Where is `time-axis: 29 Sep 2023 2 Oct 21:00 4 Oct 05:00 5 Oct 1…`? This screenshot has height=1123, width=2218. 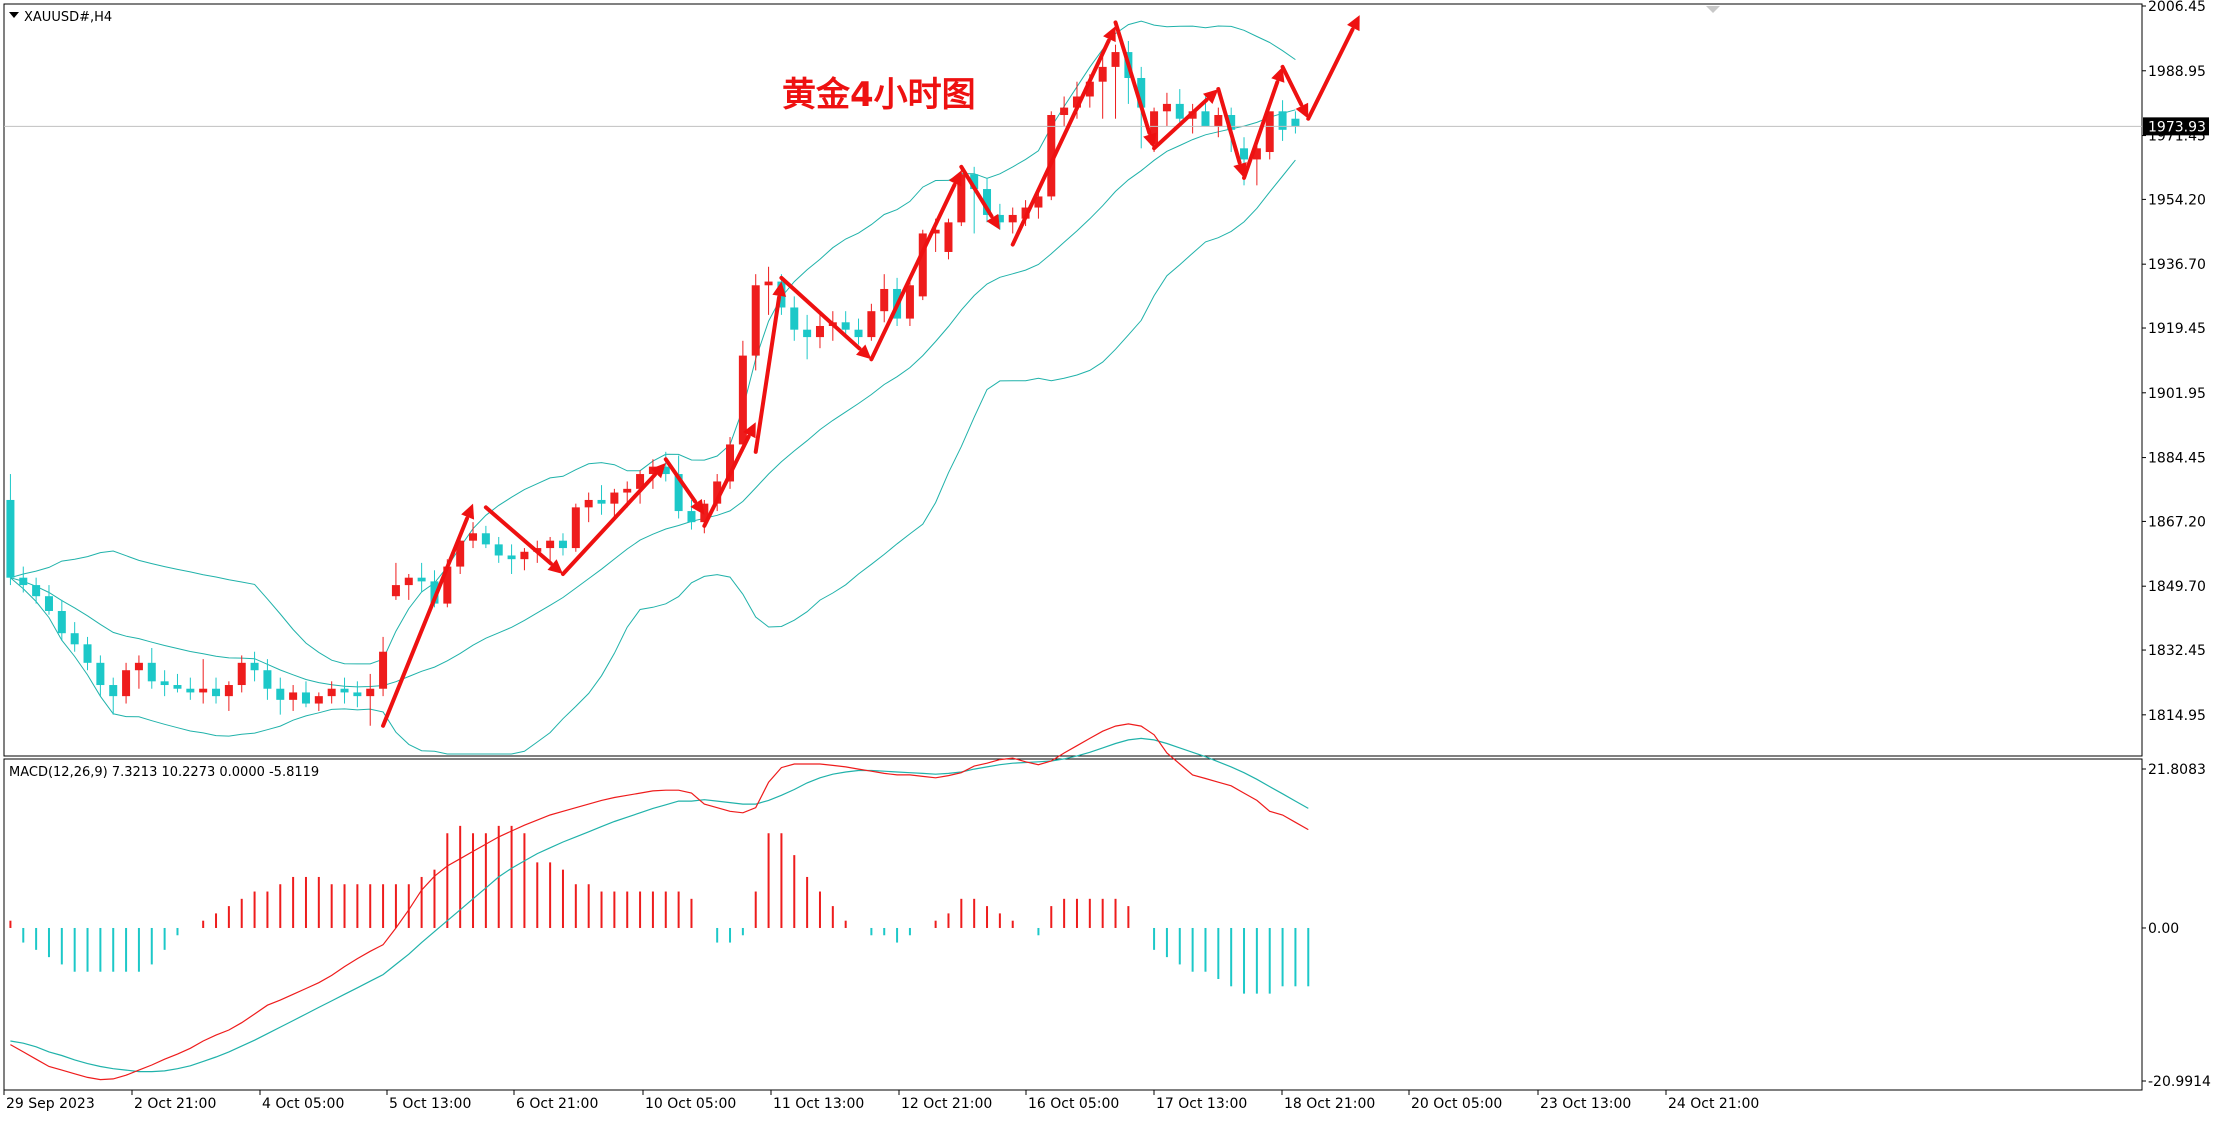
time-axis: 29 Sep 2023 2 Oct 21:00 4 Oct 05:00 5 Oct 1… is located at coordinates (881, 1101).